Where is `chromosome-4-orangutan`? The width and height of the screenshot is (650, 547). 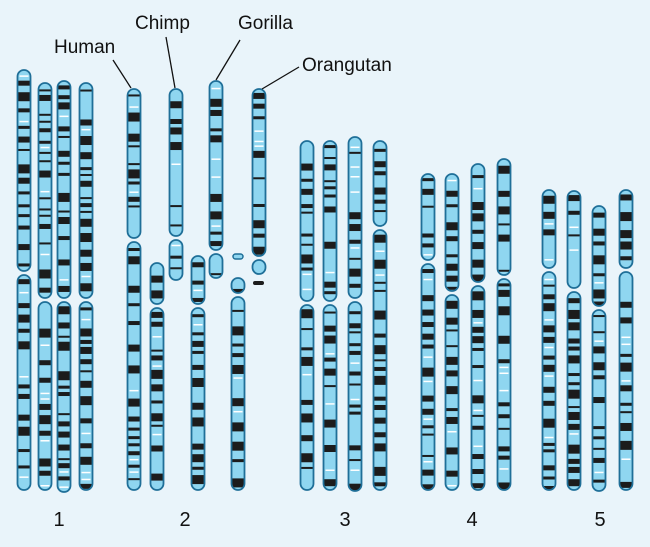 chromosome-4-orangutan is located at coordinates (504, 324).